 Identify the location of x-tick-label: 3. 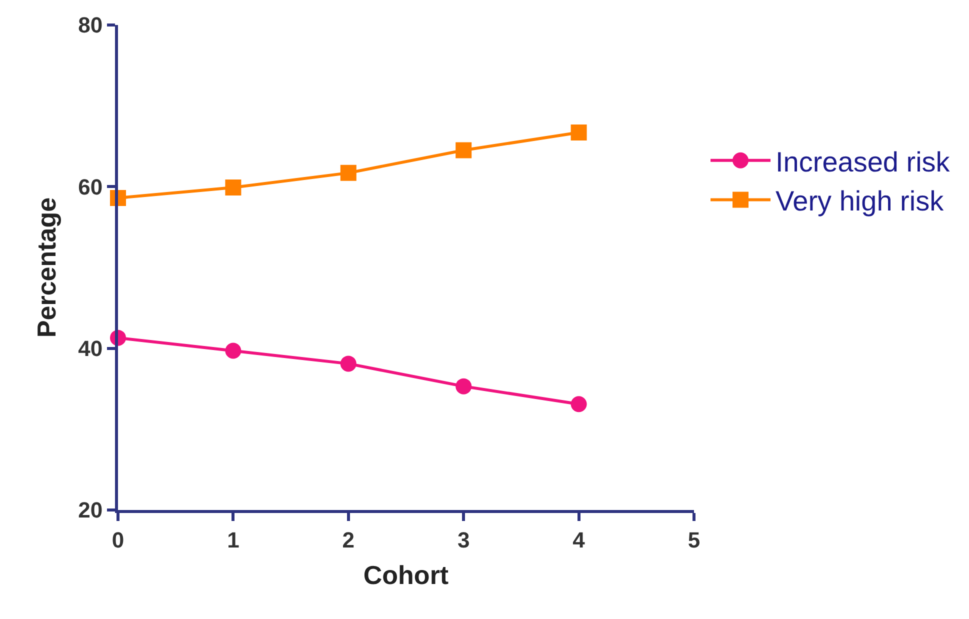
(463, 539).